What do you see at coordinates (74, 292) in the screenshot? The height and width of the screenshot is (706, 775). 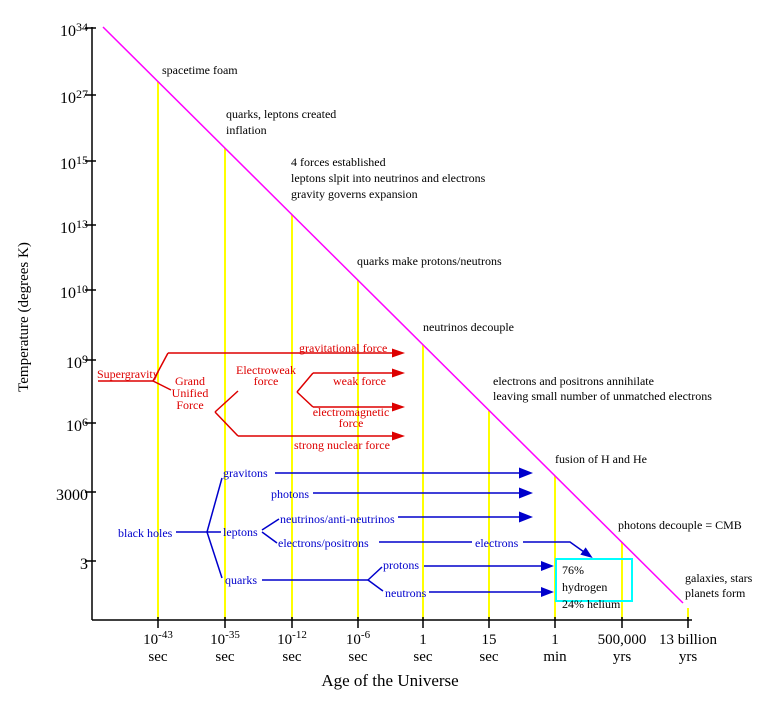 I see `y-tick-1e10: 10¹⁰` at bounding box center [74, 292].